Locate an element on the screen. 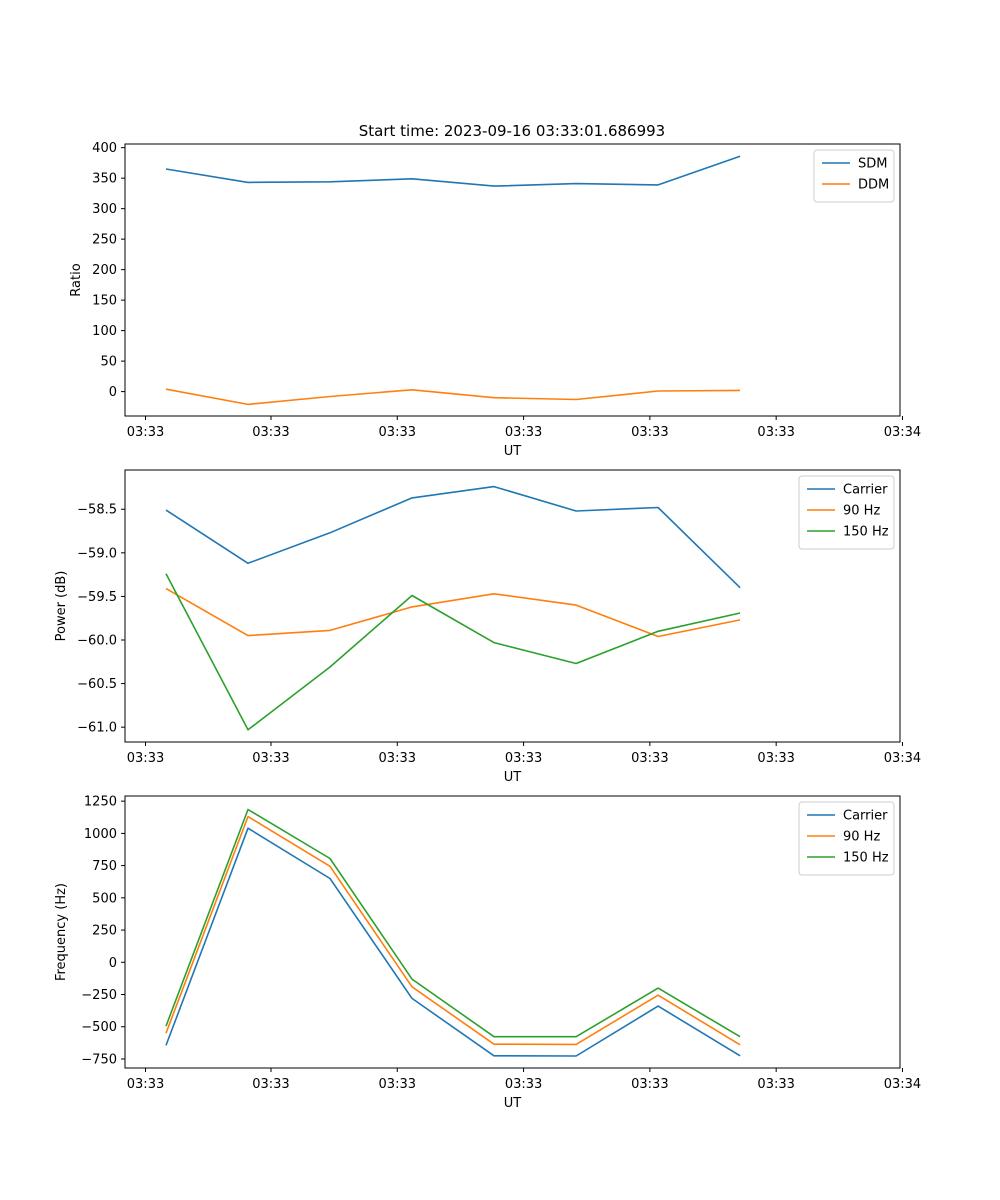  y-tick-label: 50 is located at coordinates (108, 362).